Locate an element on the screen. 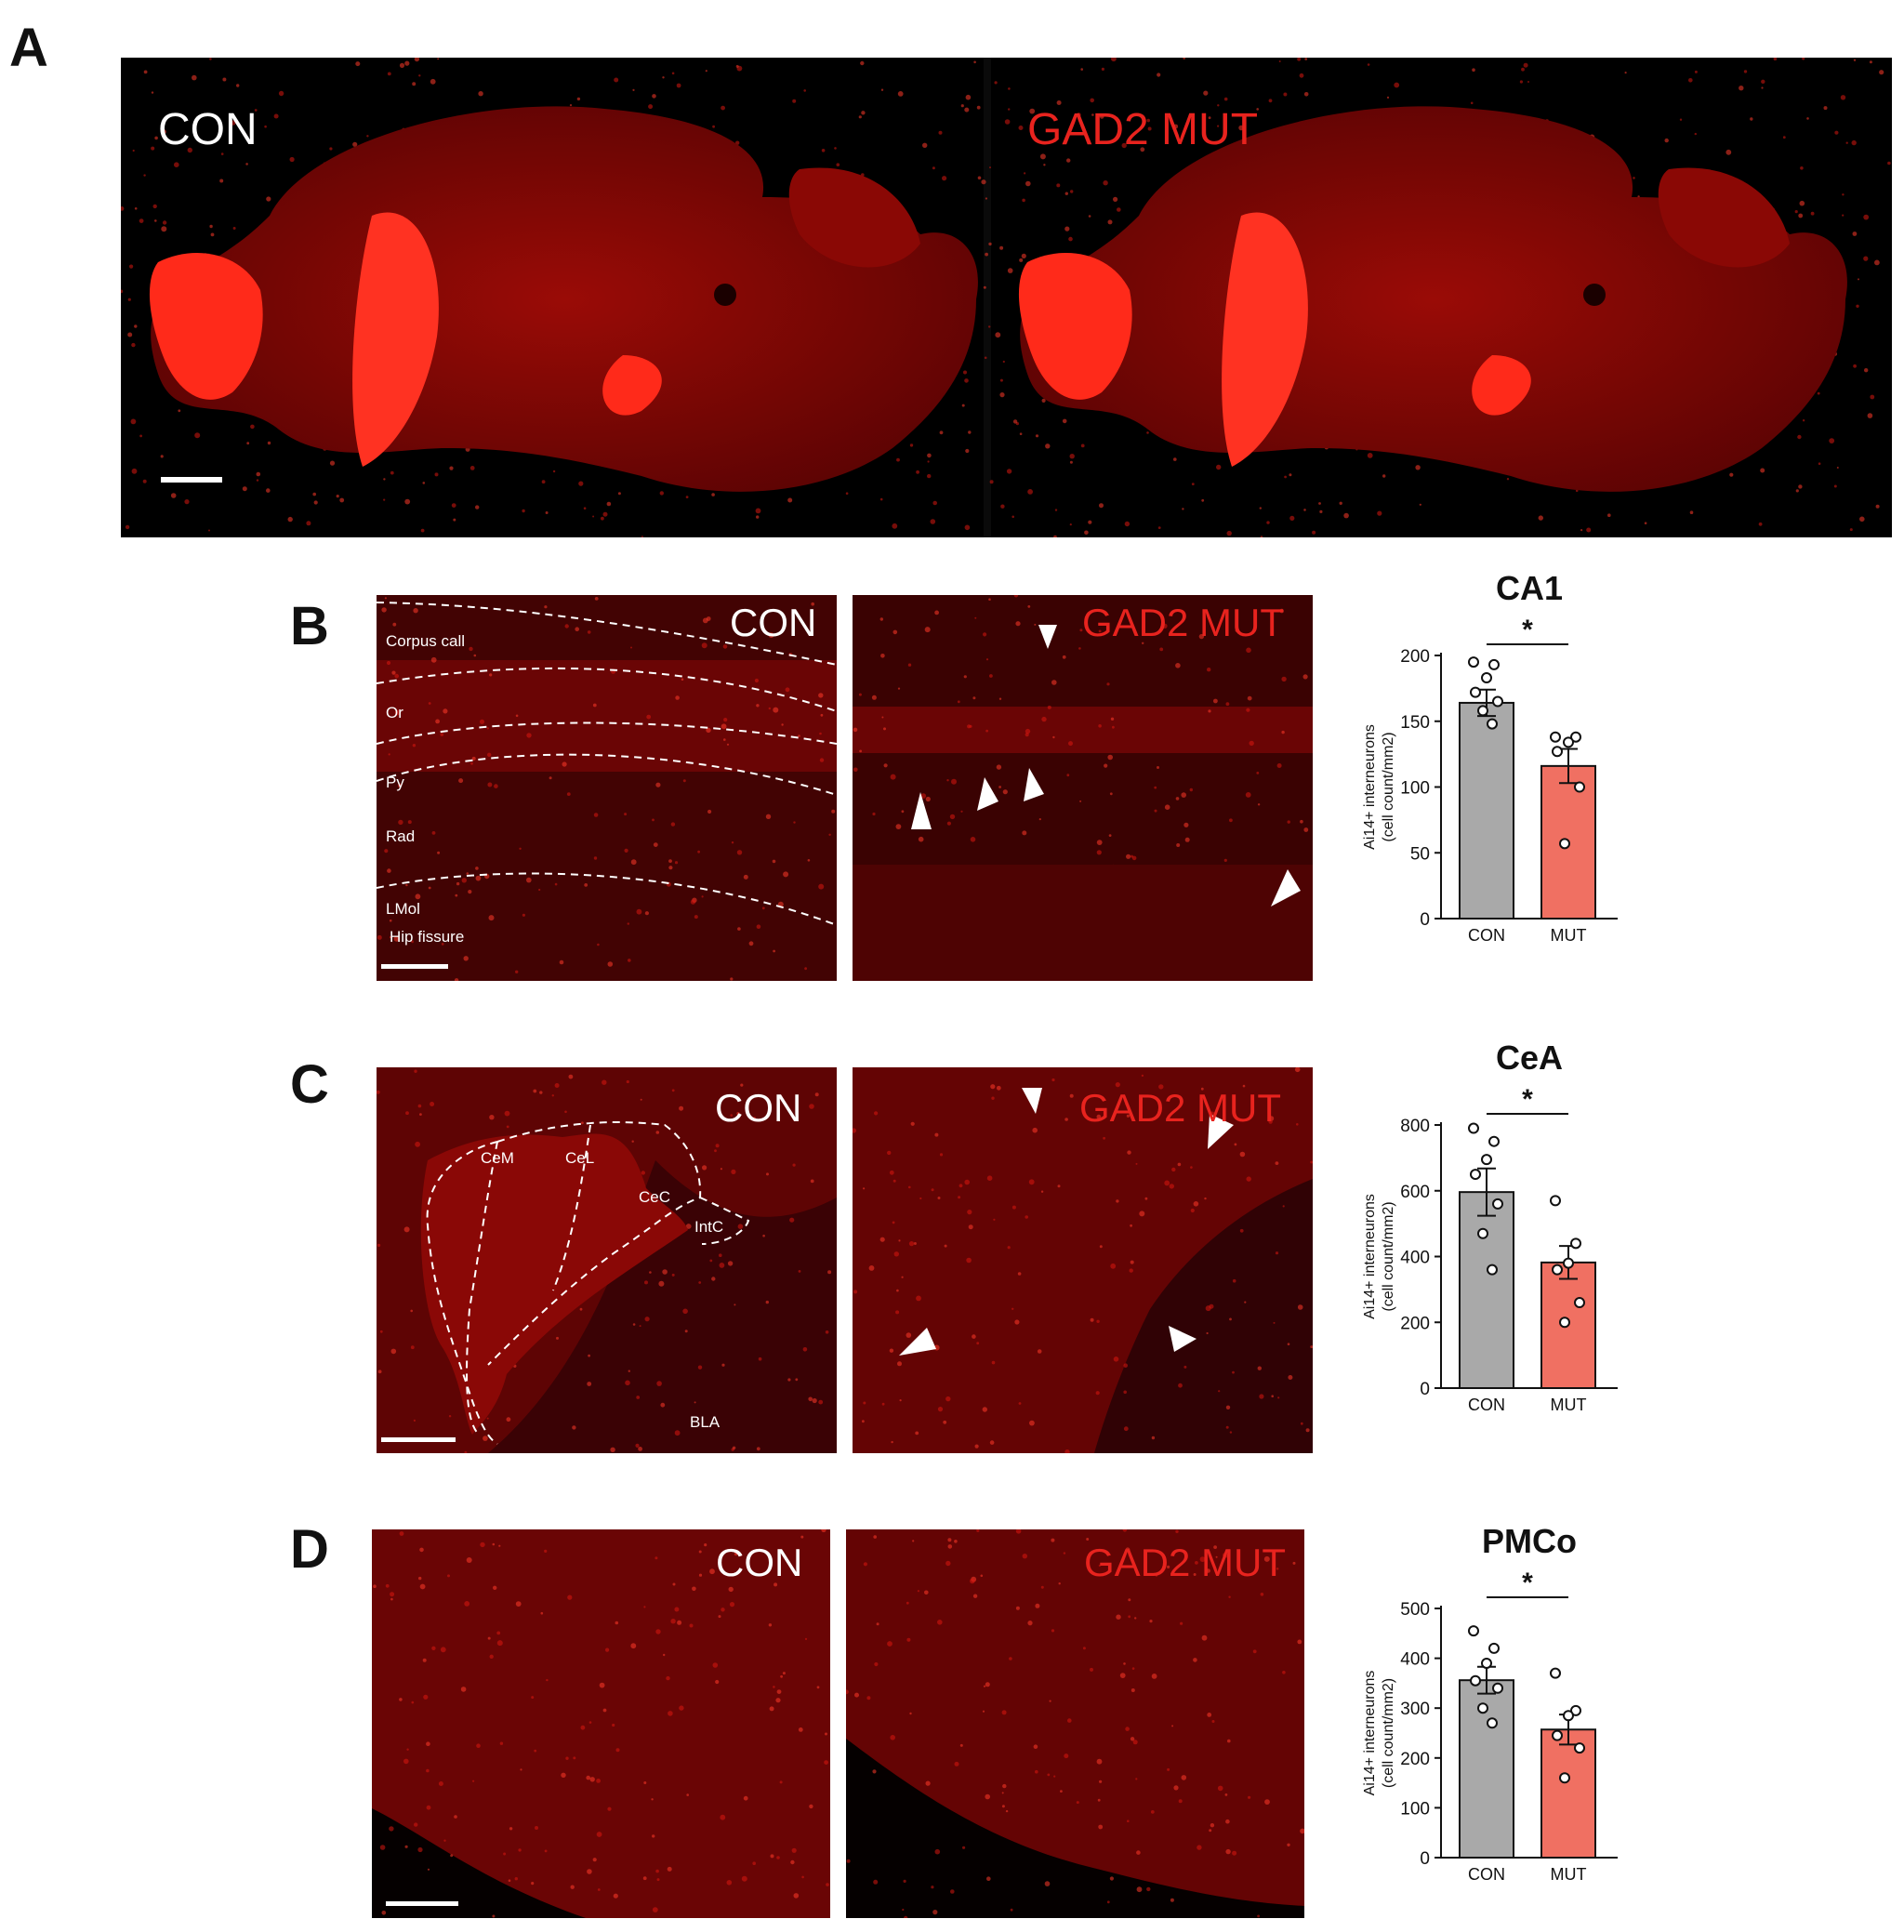 The height and width of the screenshot is (1932, 1904). y-axis-label: (cell count/mm2) is located at coordinates (1388, 1256).